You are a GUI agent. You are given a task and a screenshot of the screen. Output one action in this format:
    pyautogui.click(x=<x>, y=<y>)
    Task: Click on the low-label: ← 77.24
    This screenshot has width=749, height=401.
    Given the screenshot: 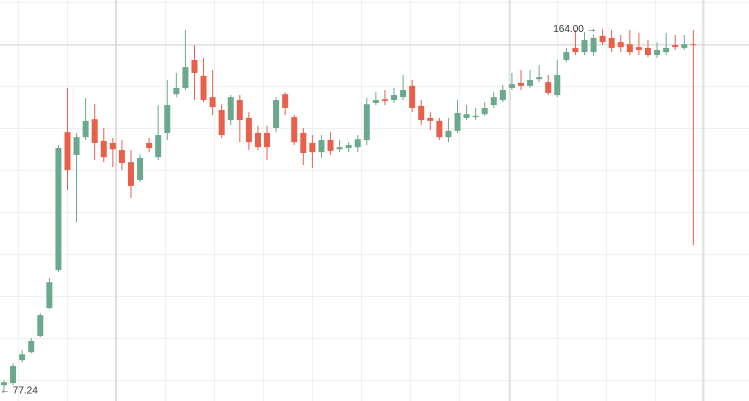 What is the action you would take?
    pyautogui.click(x=19, y=390)
    